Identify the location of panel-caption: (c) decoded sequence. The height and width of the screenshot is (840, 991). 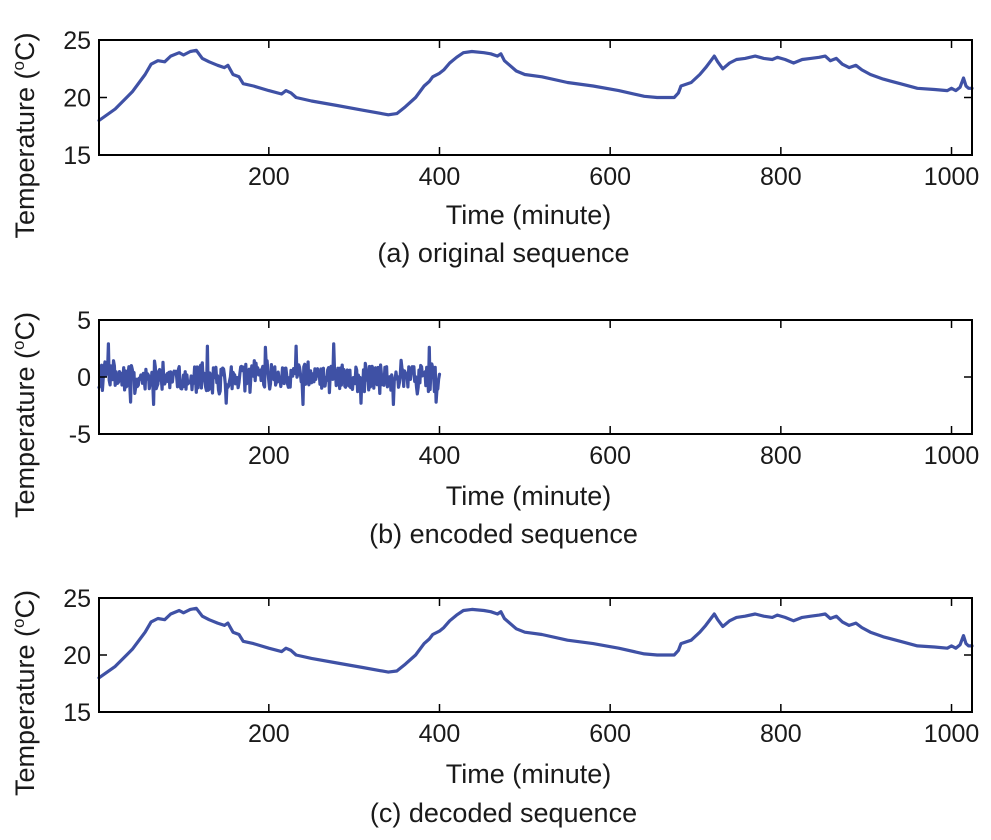
(503, 813).